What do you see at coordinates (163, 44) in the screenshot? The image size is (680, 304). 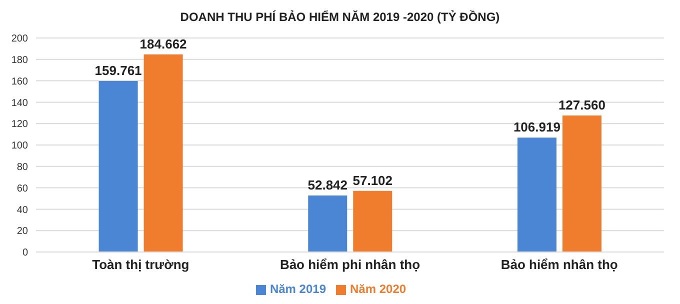 I see `data-label: 184.662` at bounding box center [163, 44].